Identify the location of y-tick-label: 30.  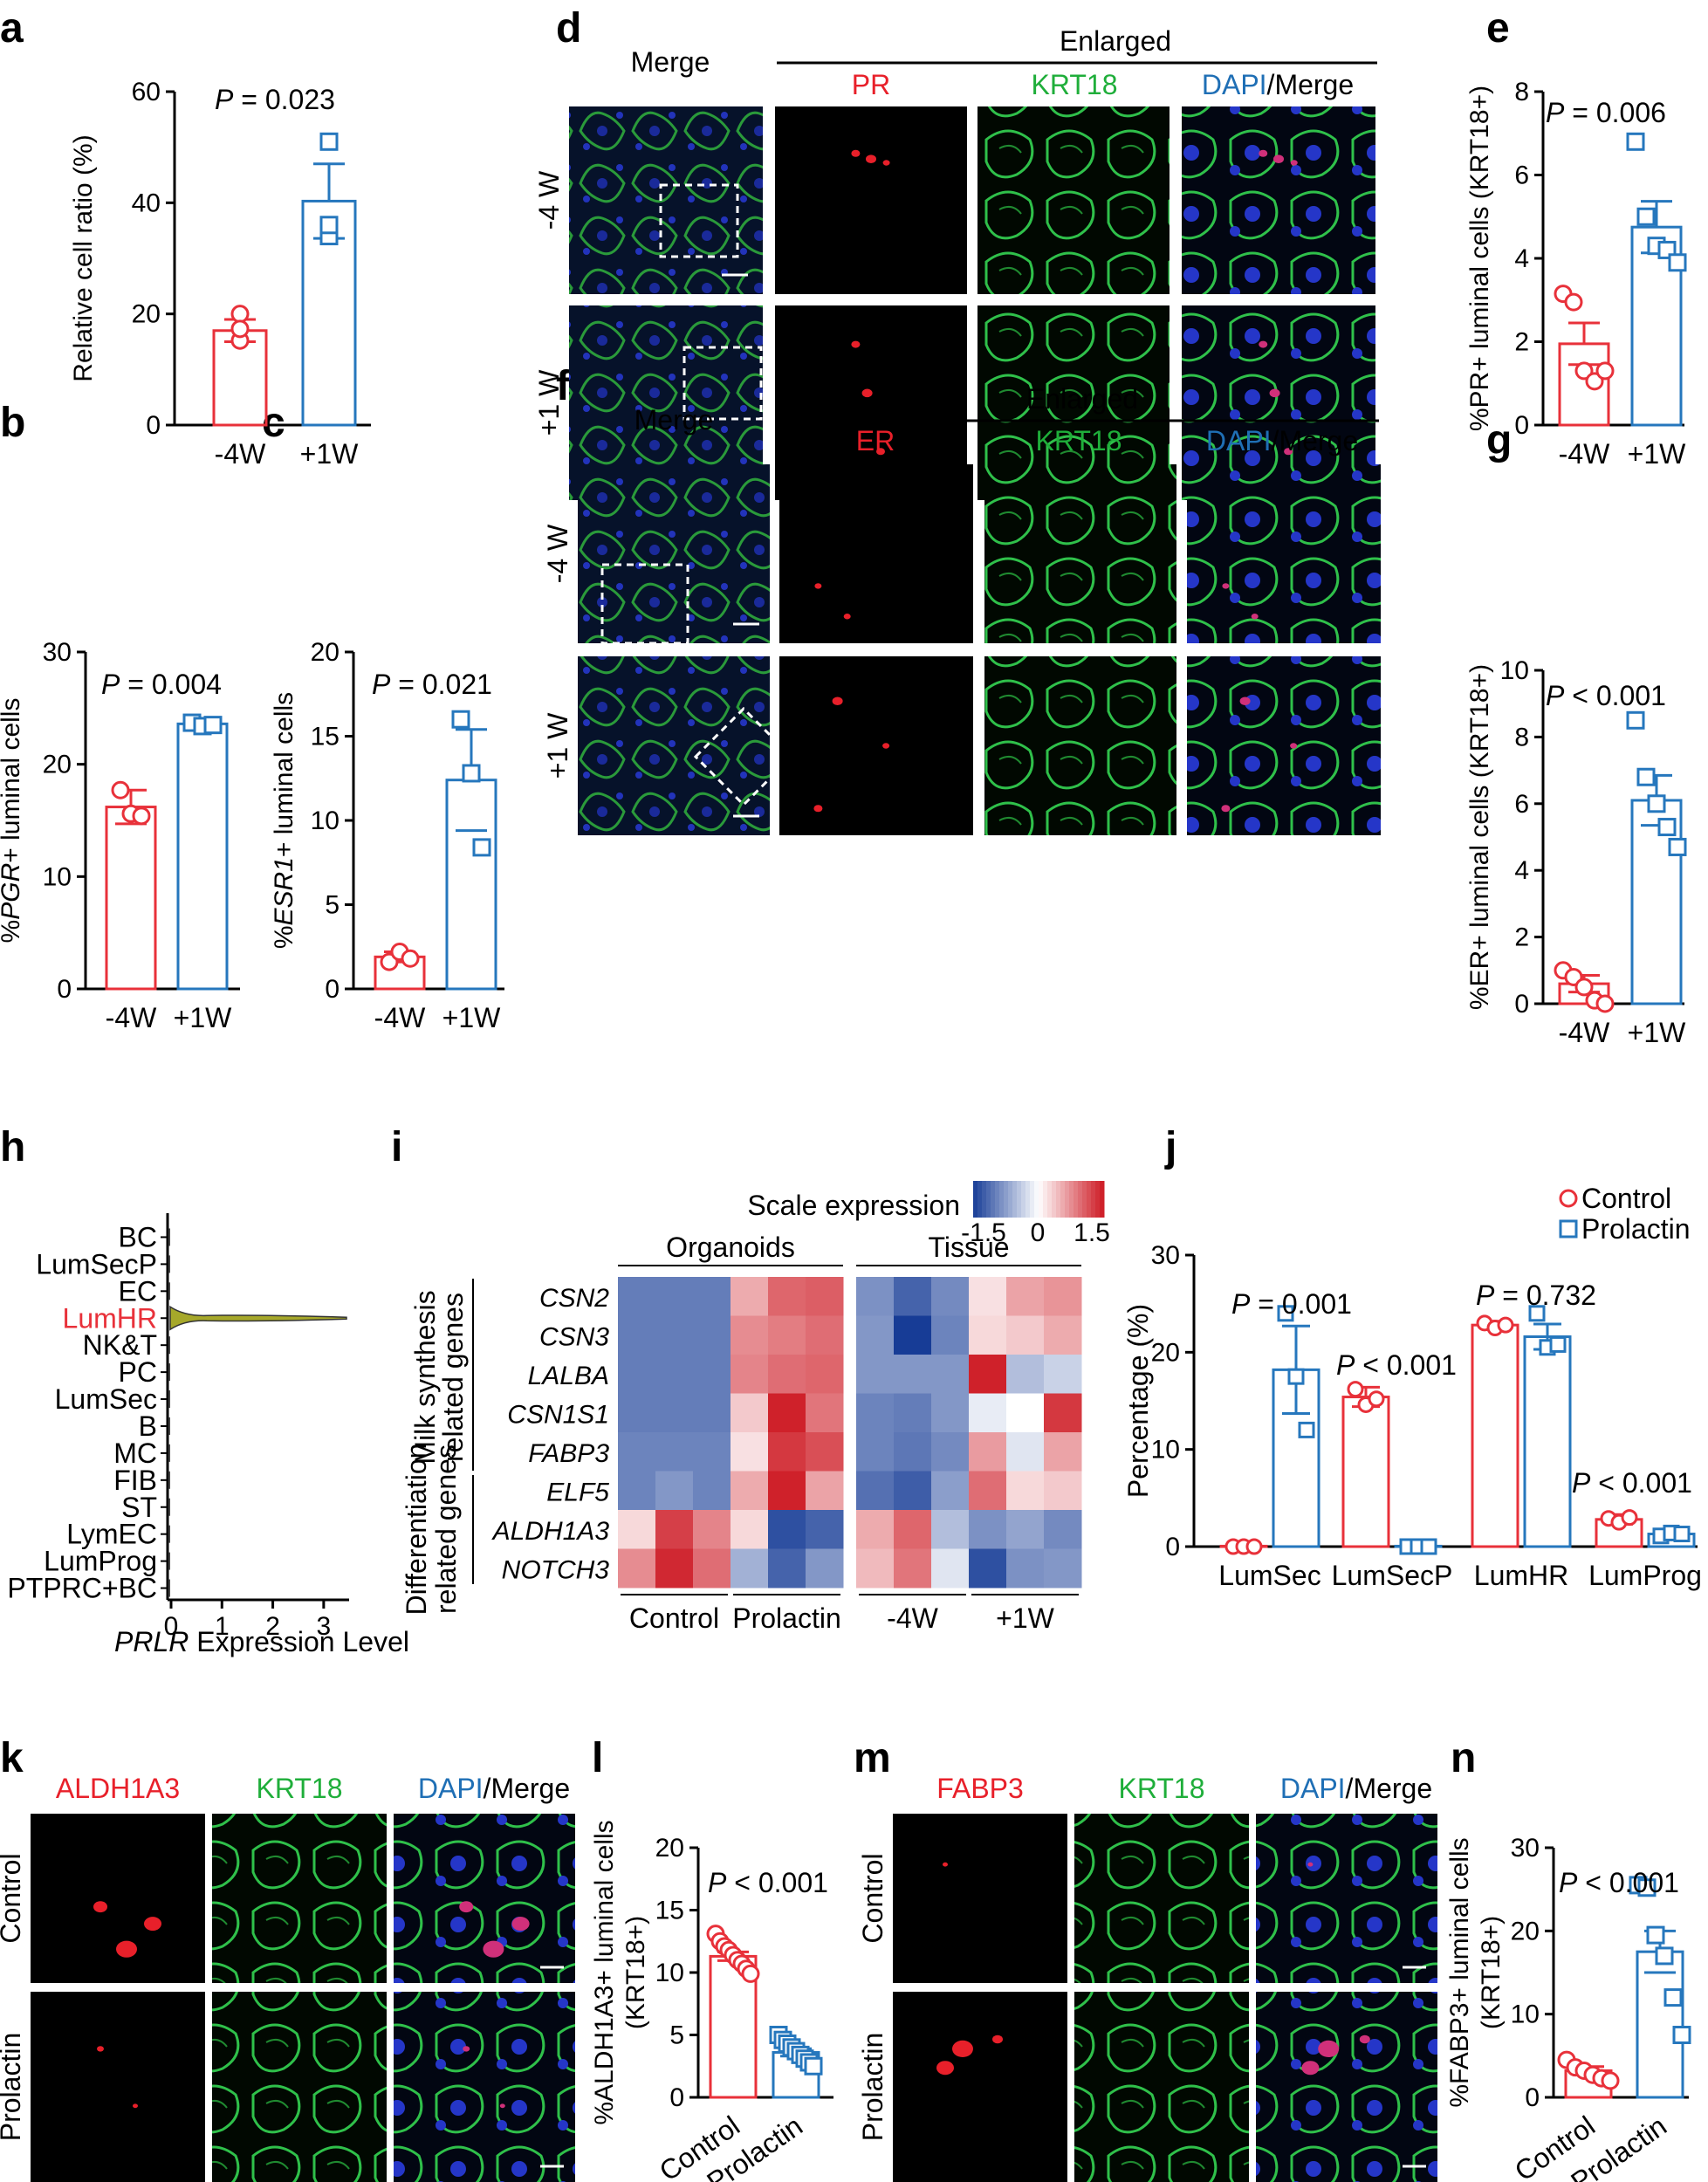
(1165, 1256).